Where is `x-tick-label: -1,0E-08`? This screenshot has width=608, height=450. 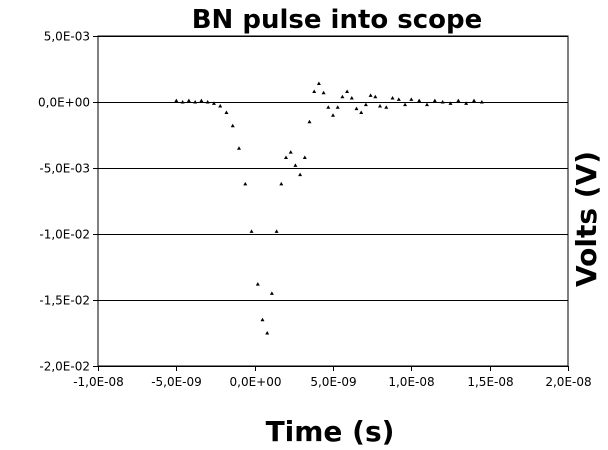 x-tick-label: -1,0E-08 is located at coordinates (98, 382).